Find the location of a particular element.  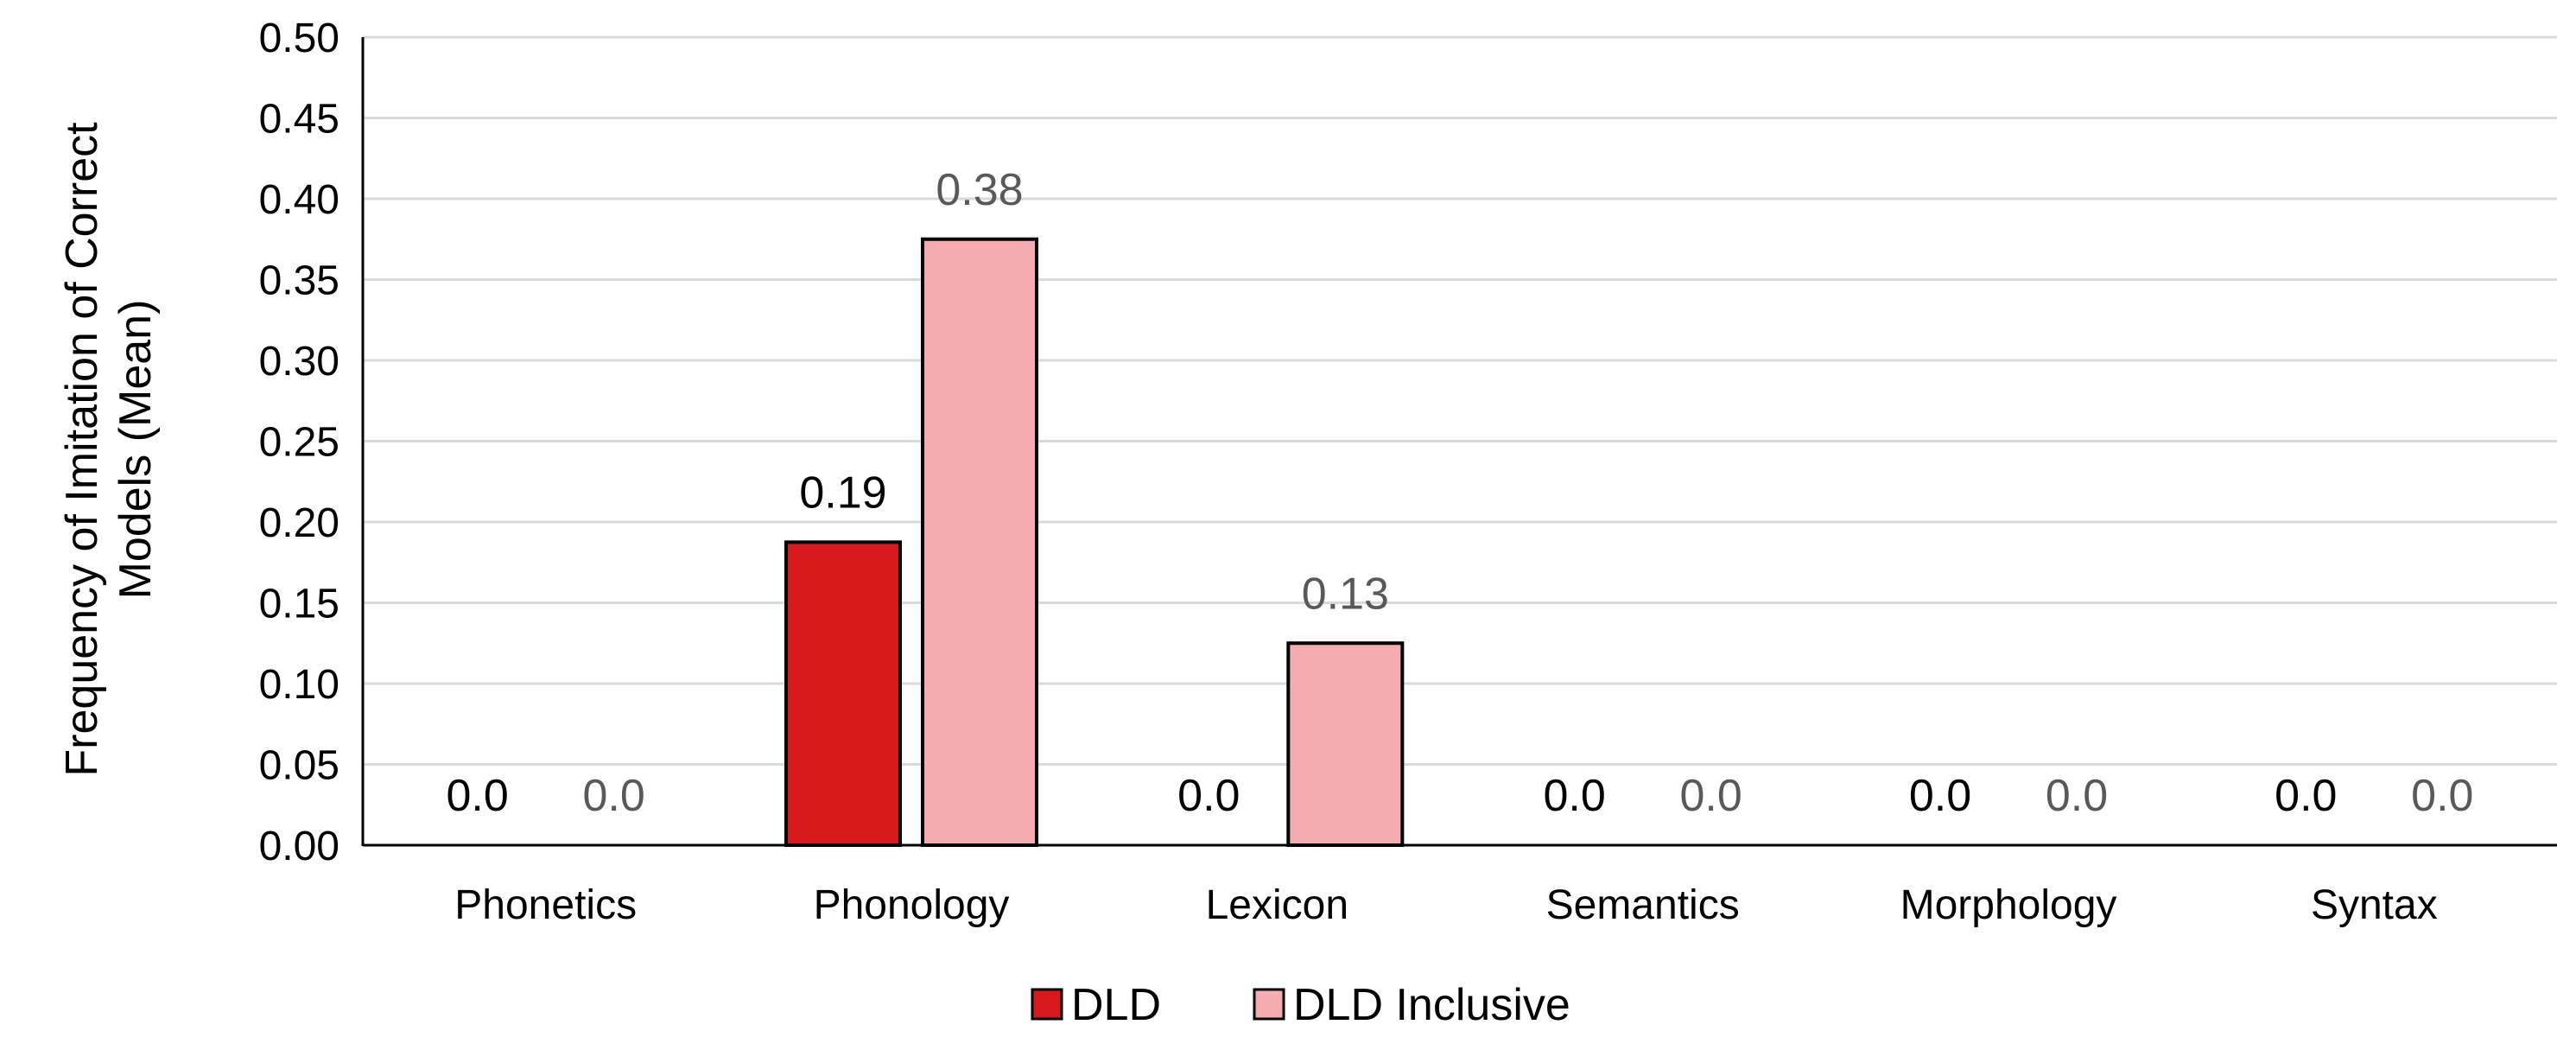

legend-swatch-dld is located at coordinates (1047, 1005).